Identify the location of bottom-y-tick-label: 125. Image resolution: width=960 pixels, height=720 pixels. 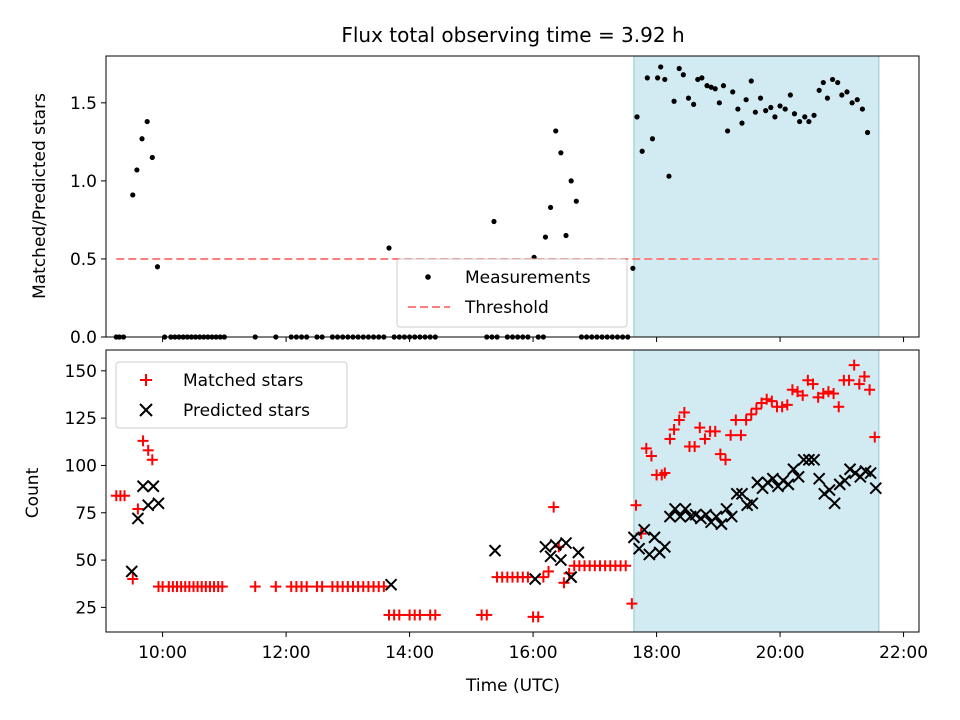
(81, 419).